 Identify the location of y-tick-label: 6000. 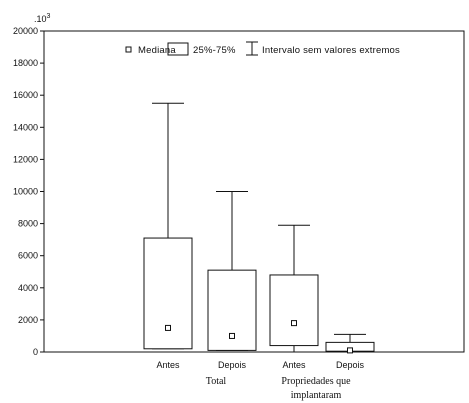
(28, 256).